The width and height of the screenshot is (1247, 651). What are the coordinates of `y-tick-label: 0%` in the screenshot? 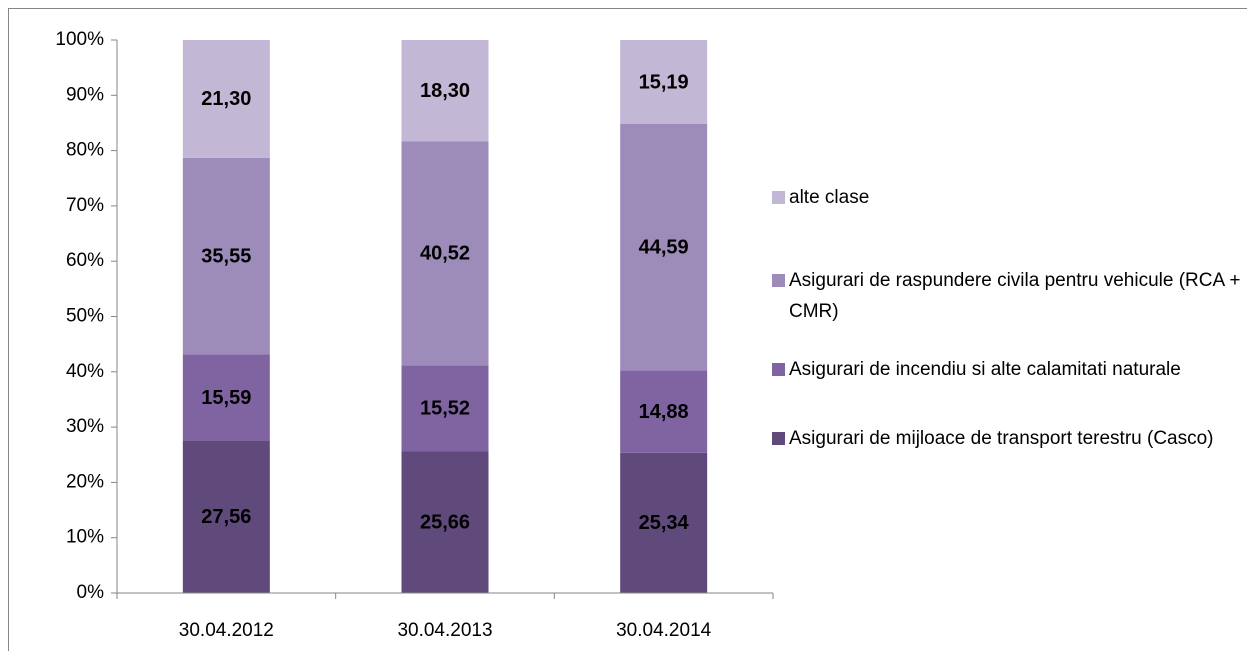 It's located at (91, 592).